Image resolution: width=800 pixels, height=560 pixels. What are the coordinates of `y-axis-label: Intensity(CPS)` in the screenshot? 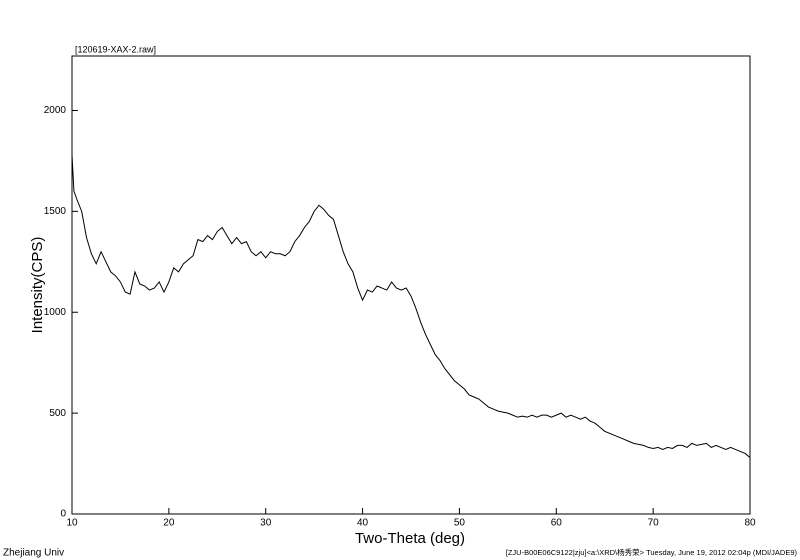 It's located at (37, 285).